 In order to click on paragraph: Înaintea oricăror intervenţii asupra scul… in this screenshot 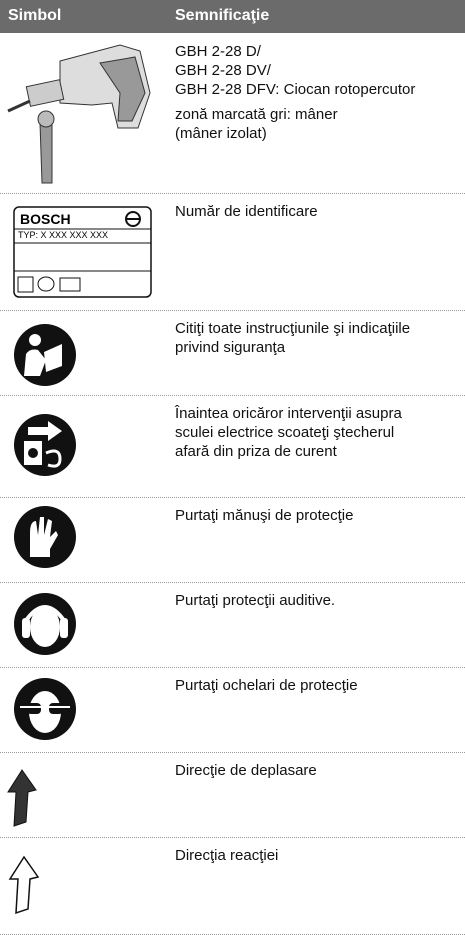, I will do `click(288, 432)`.